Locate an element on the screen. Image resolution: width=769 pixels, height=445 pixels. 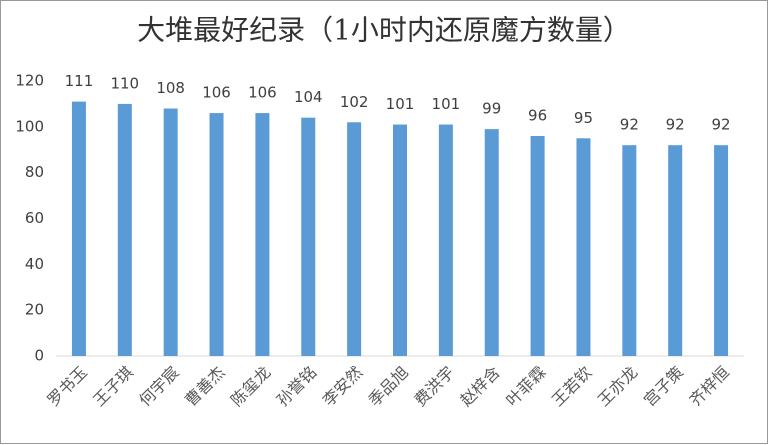
y-tick-label: 100 is located at coordinates (29, 126).